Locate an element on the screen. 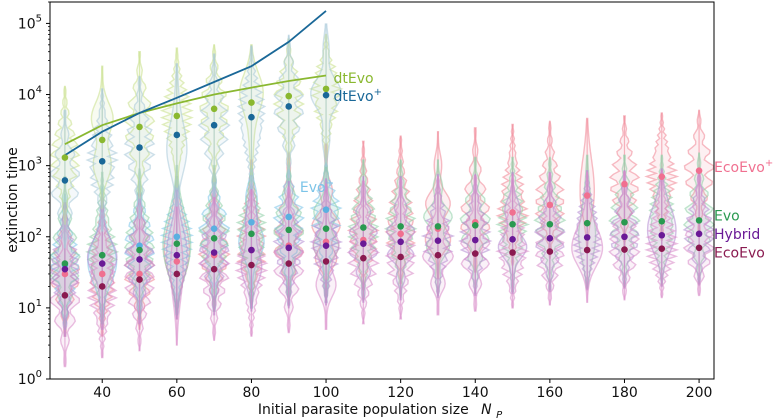  series-label-text: dtEvo is located at coordinates (354, 97).